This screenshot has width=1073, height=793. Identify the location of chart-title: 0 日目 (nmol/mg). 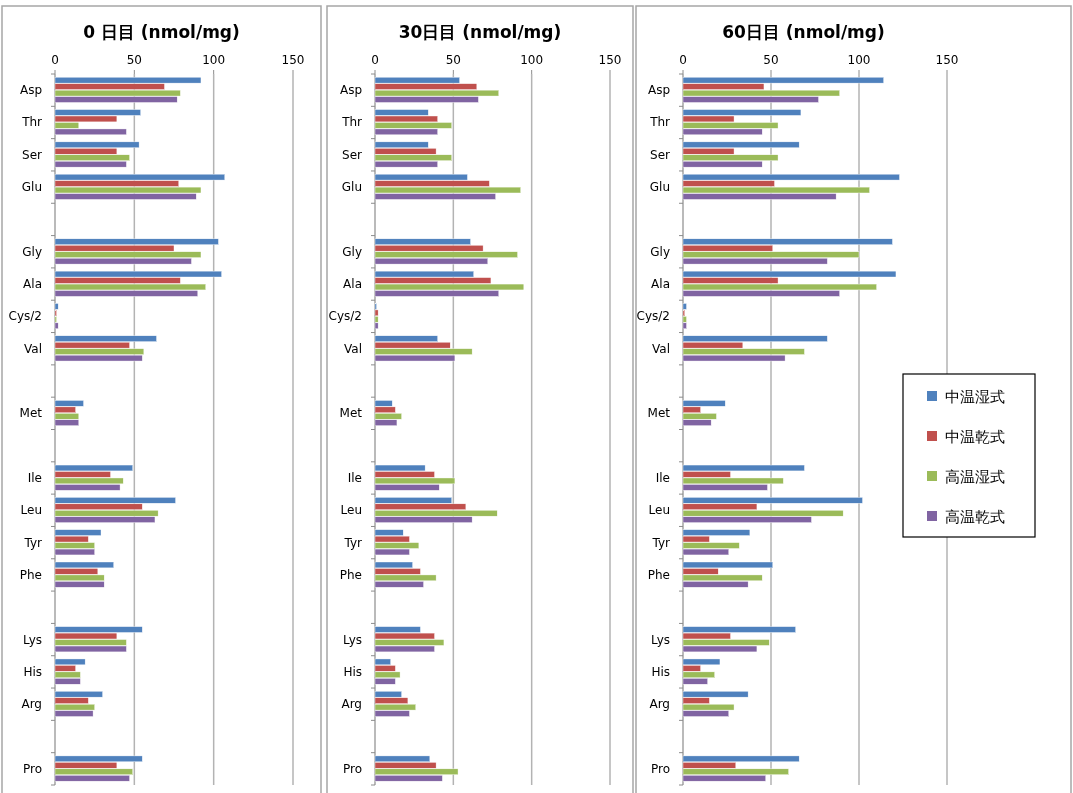
(161, 32).